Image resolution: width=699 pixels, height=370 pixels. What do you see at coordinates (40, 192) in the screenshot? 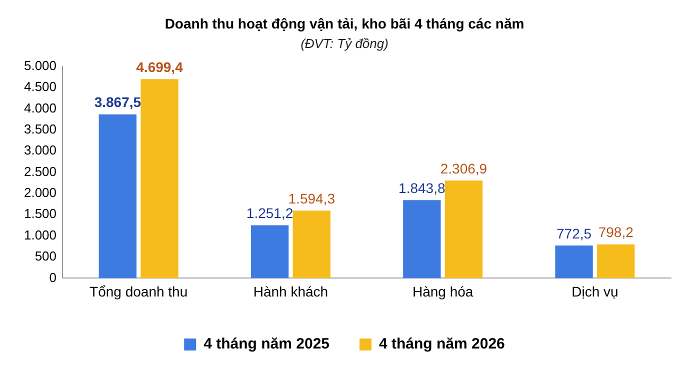
I see `y-tick-label: 2.000` at bounding box center [40, 192].